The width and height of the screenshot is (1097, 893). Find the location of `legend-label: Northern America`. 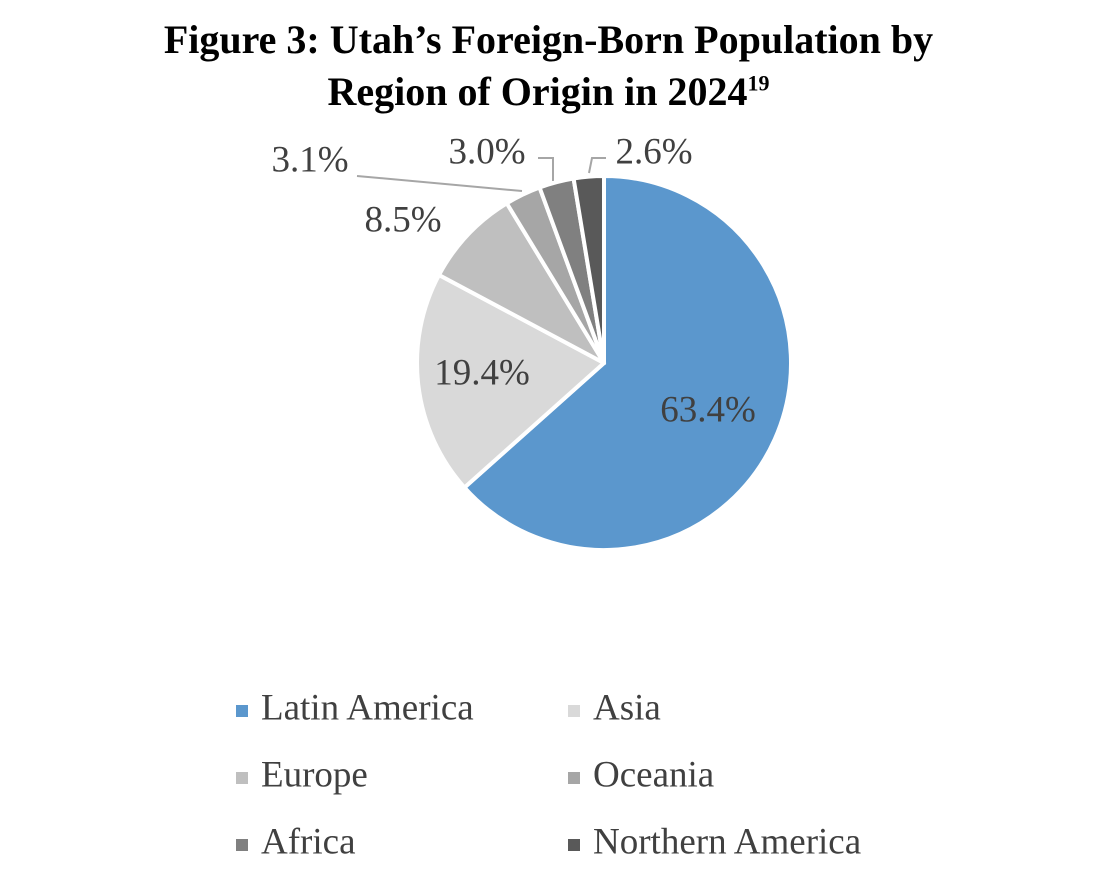

legend-label: Northern America is located at coordinates (727, 841).